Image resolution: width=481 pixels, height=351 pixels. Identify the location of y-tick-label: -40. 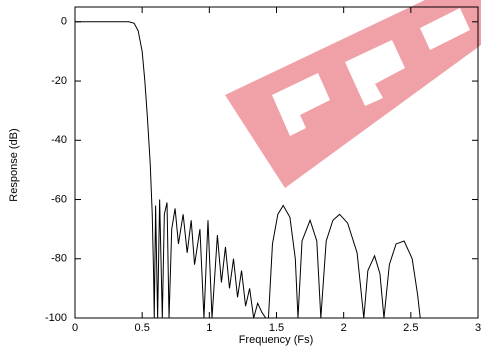
(59, 140).